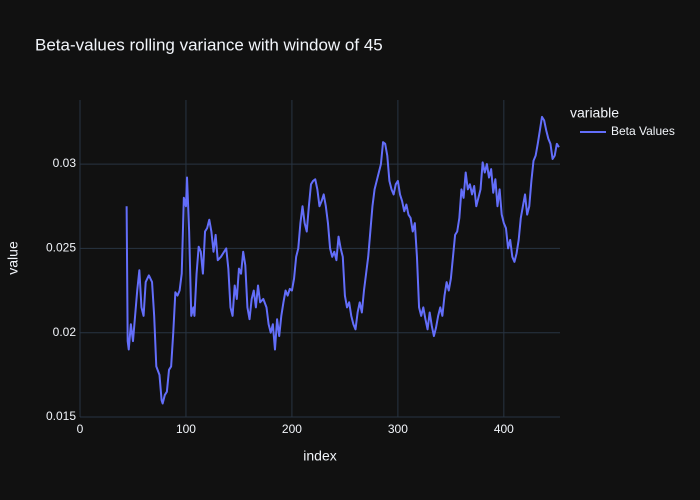 The image size is (700, 500). Describe the element at coordinates (186, 429) in the screenshot. I see `x-tick-label: 100` at that location.